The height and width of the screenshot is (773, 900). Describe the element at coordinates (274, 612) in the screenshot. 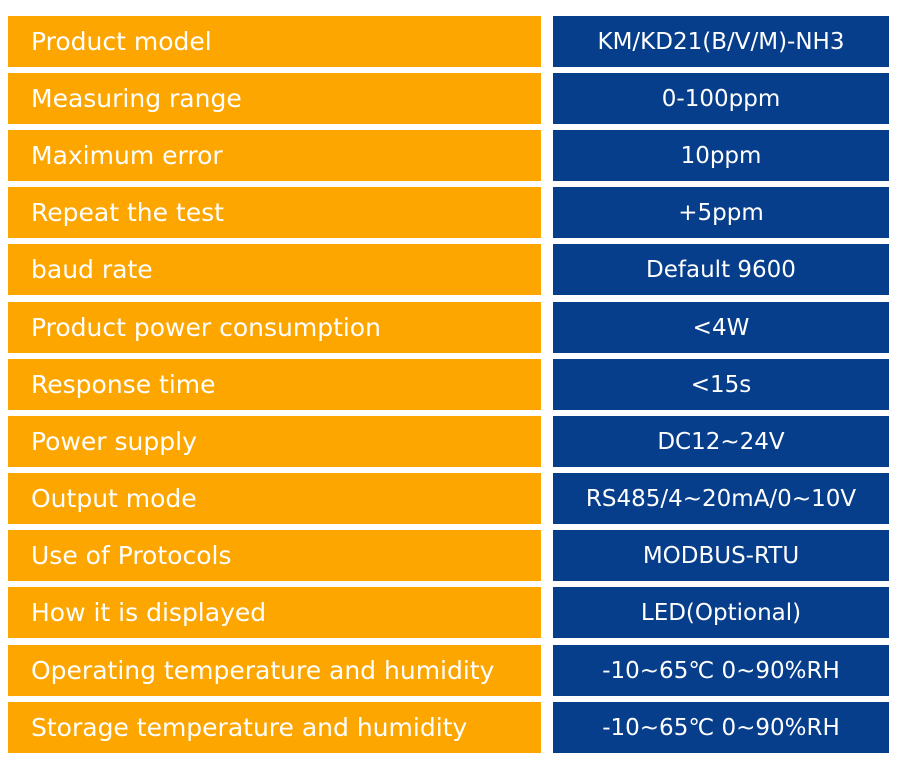

I see `spec-label: How it is displayed` at that location.